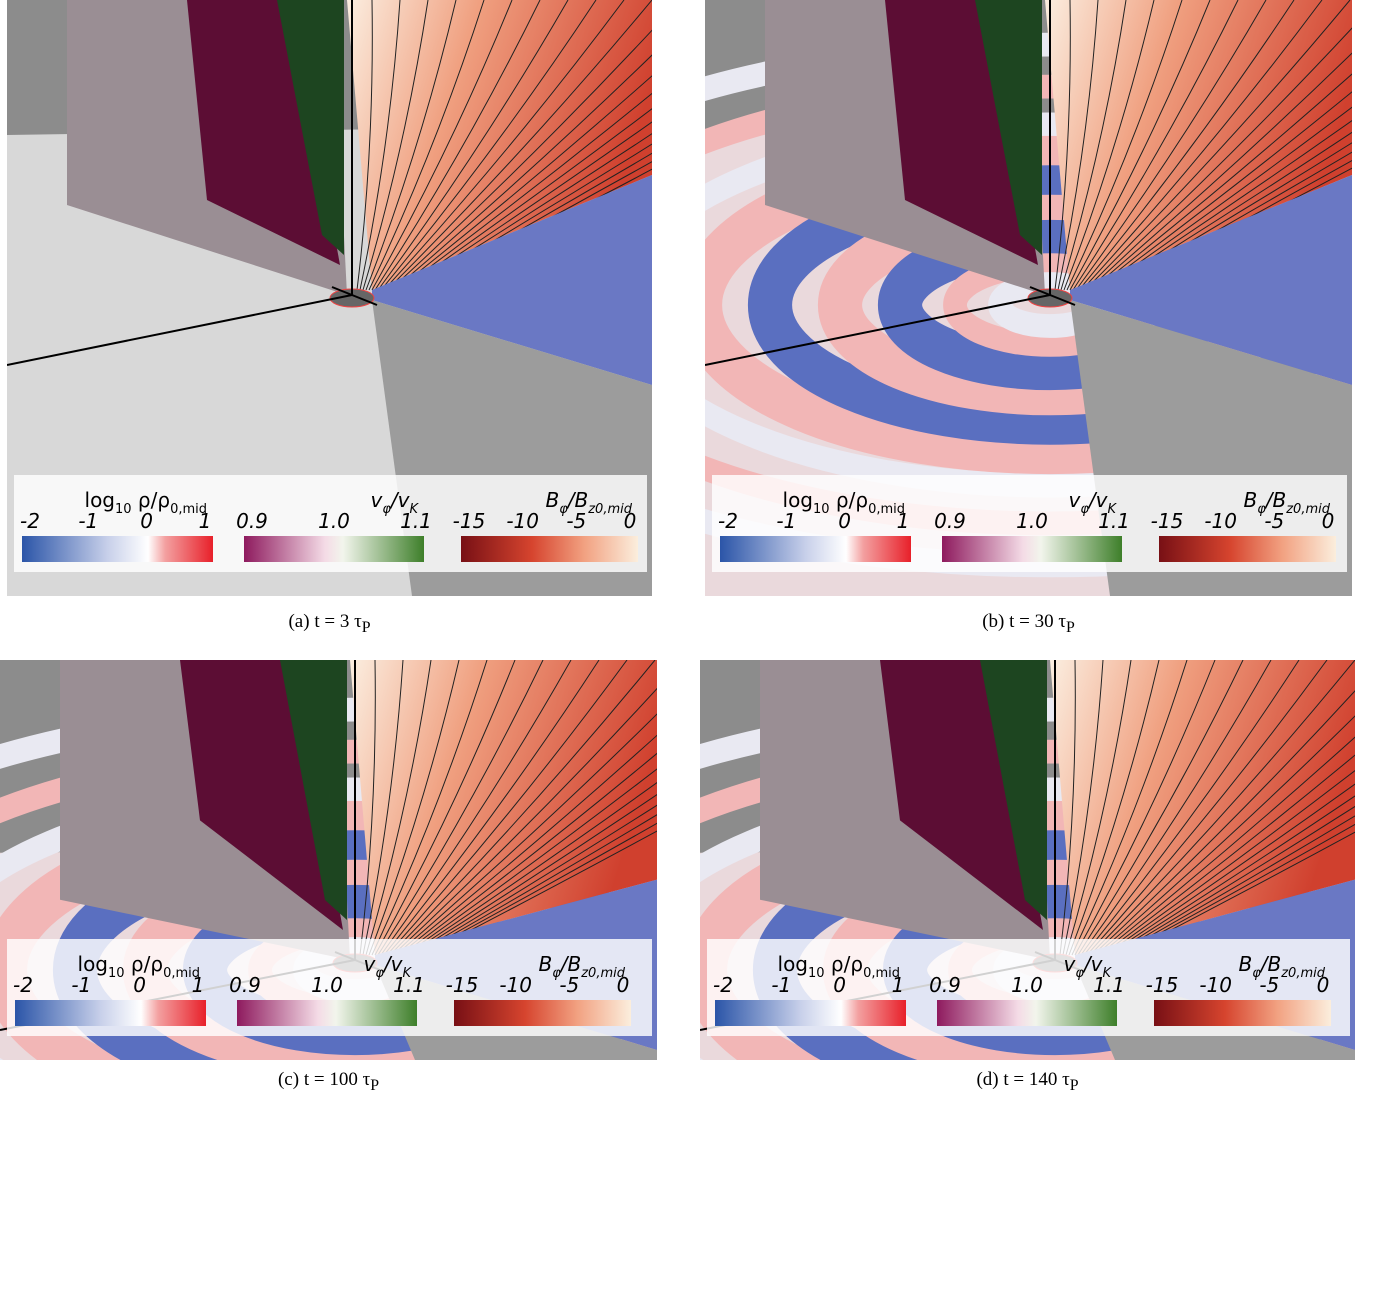 This screenshot has height=1296, width=1374. I want to click on text-part: (b) t = 30 τ, so click(1024, 621).